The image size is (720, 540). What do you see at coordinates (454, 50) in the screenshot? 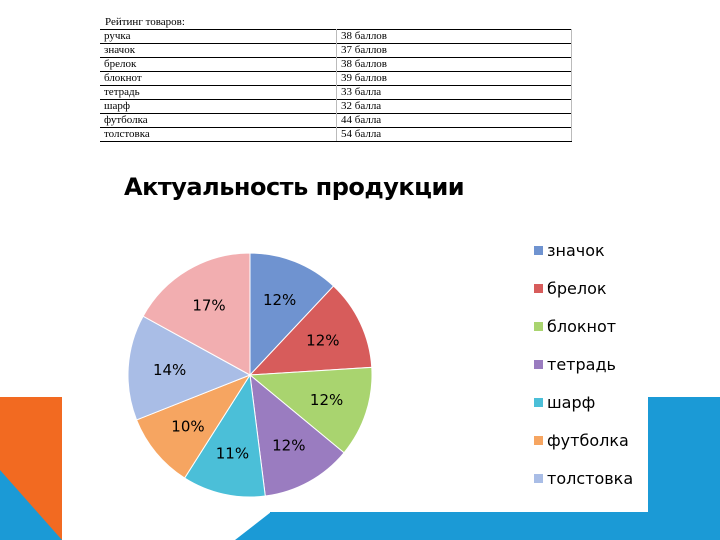
I see `product-score-cell: 37 баллов` at bounding box center [454, 50].